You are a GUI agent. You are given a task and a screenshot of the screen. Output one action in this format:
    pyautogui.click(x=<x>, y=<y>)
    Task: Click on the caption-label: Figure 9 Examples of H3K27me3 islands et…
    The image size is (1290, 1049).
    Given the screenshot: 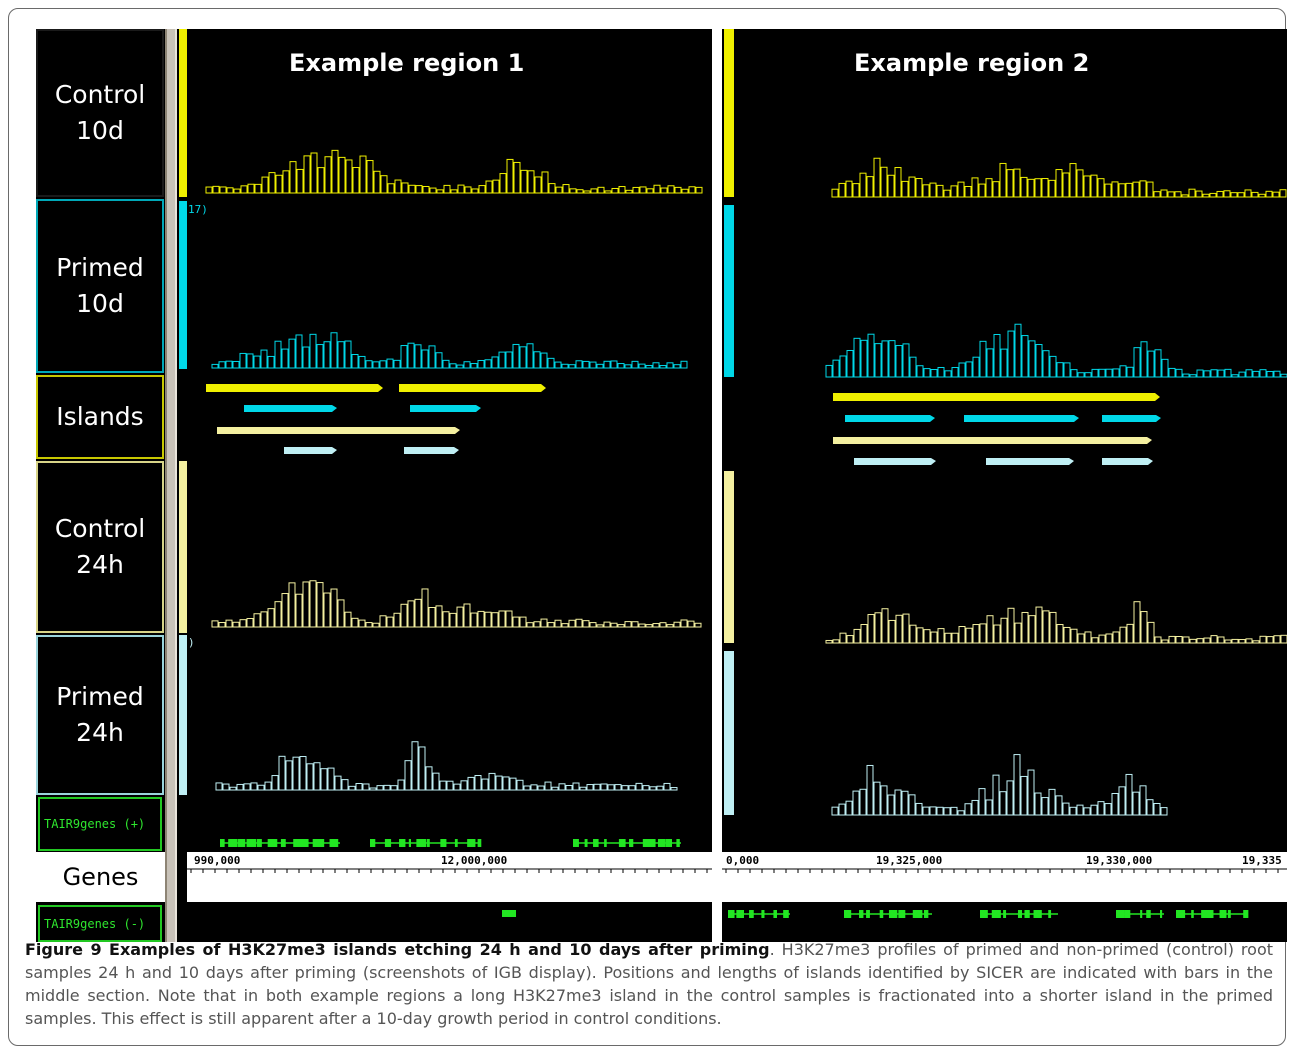 What is the action you would take?
    pyautogui.click(x=397, y=949)
    